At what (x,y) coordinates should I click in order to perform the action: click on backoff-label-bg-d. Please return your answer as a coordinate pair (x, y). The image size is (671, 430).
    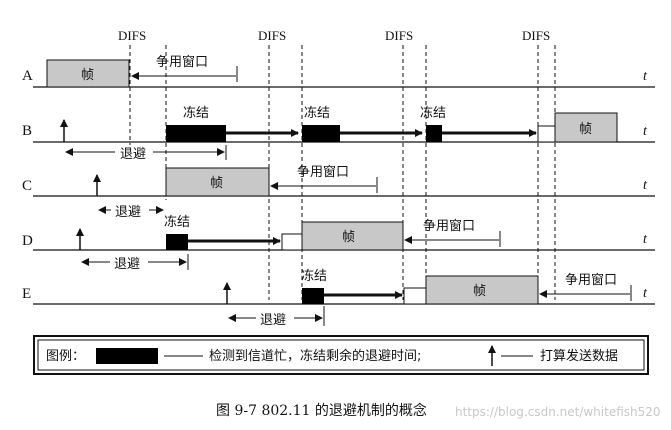
    Looking at the image, I should click on (129, 263).